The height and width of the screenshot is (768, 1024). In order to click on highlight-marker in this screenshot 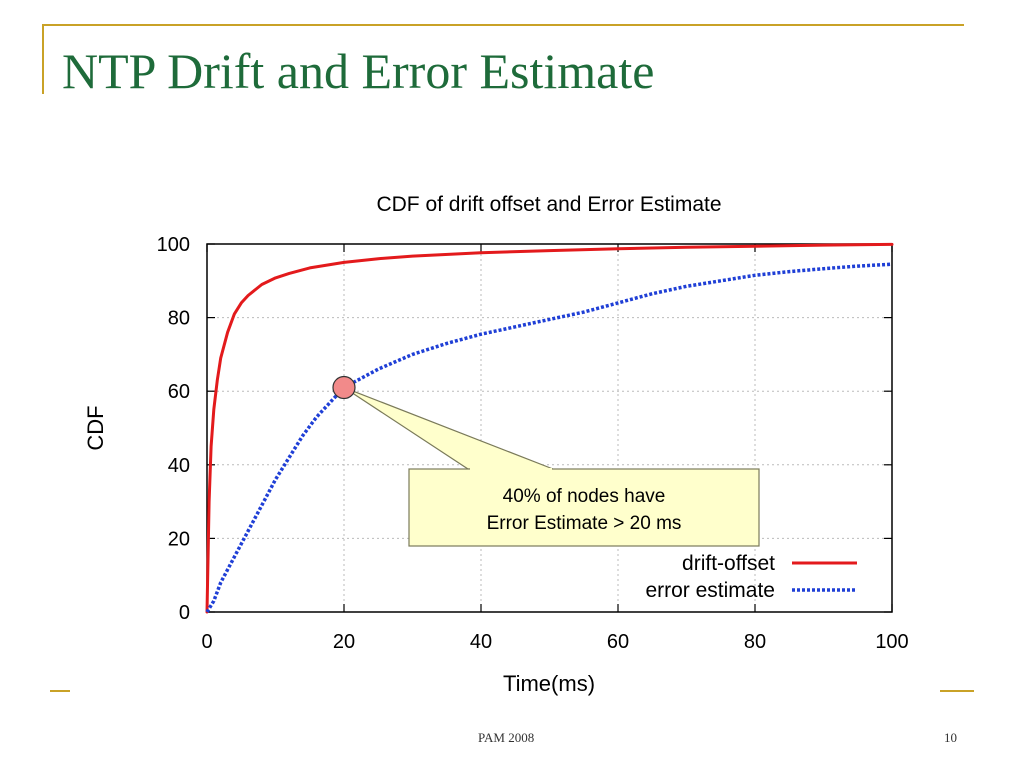, I will do `click(344, 387)`.